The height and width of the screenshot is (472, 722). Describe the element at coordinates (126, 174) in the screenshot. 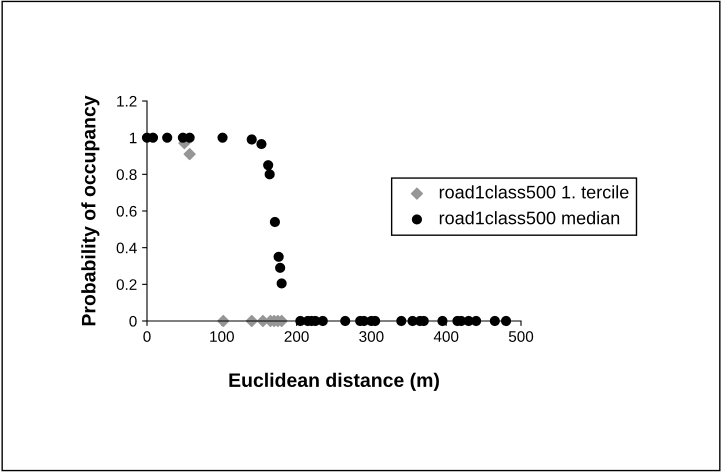

I see `y-tick-label: 0.8` at that location.